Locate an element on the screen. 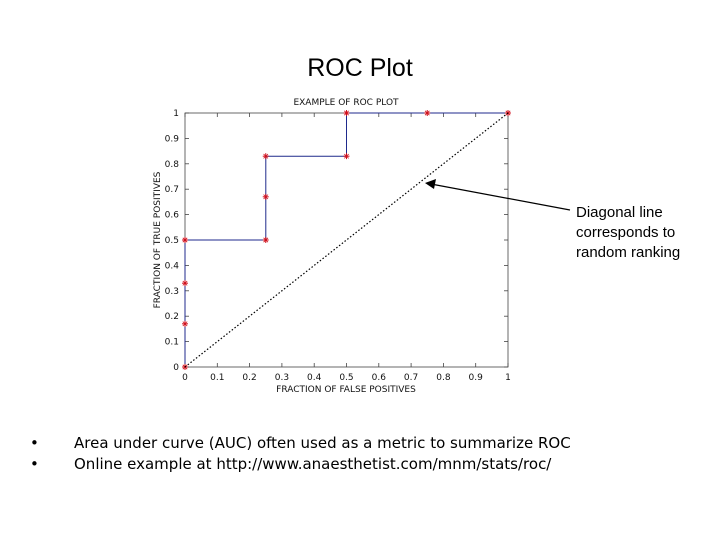  annotation-arrow is located at coordinates (498, 195).